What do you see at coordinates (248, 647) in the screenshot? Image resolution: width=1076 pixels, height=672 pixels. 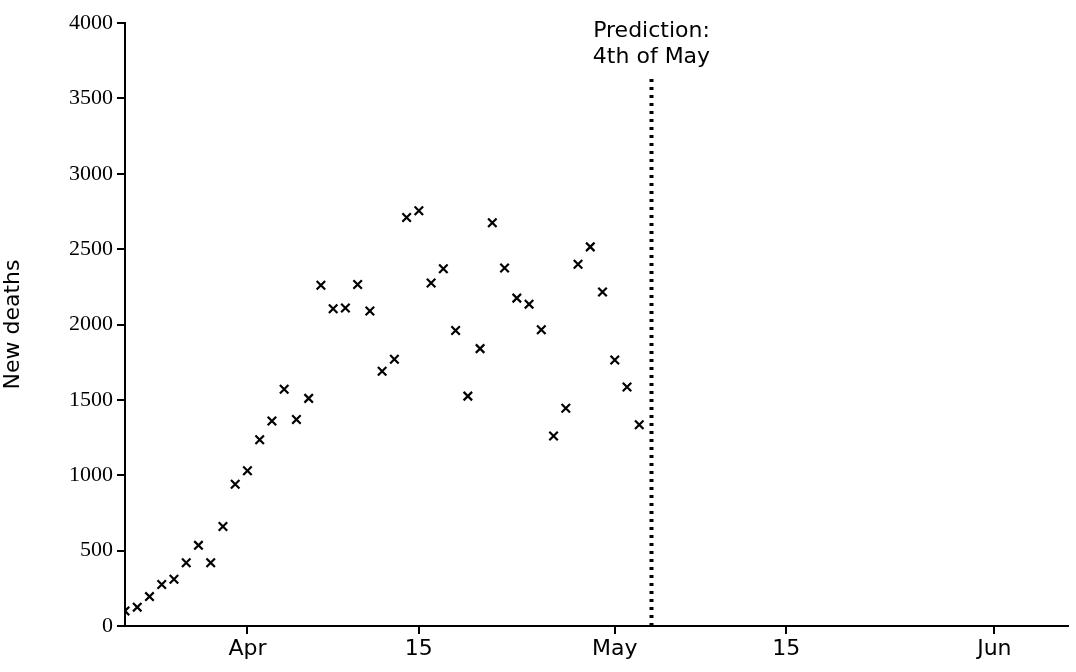 I see `x-tick-label: Apr` at bounding box center [248, 647].